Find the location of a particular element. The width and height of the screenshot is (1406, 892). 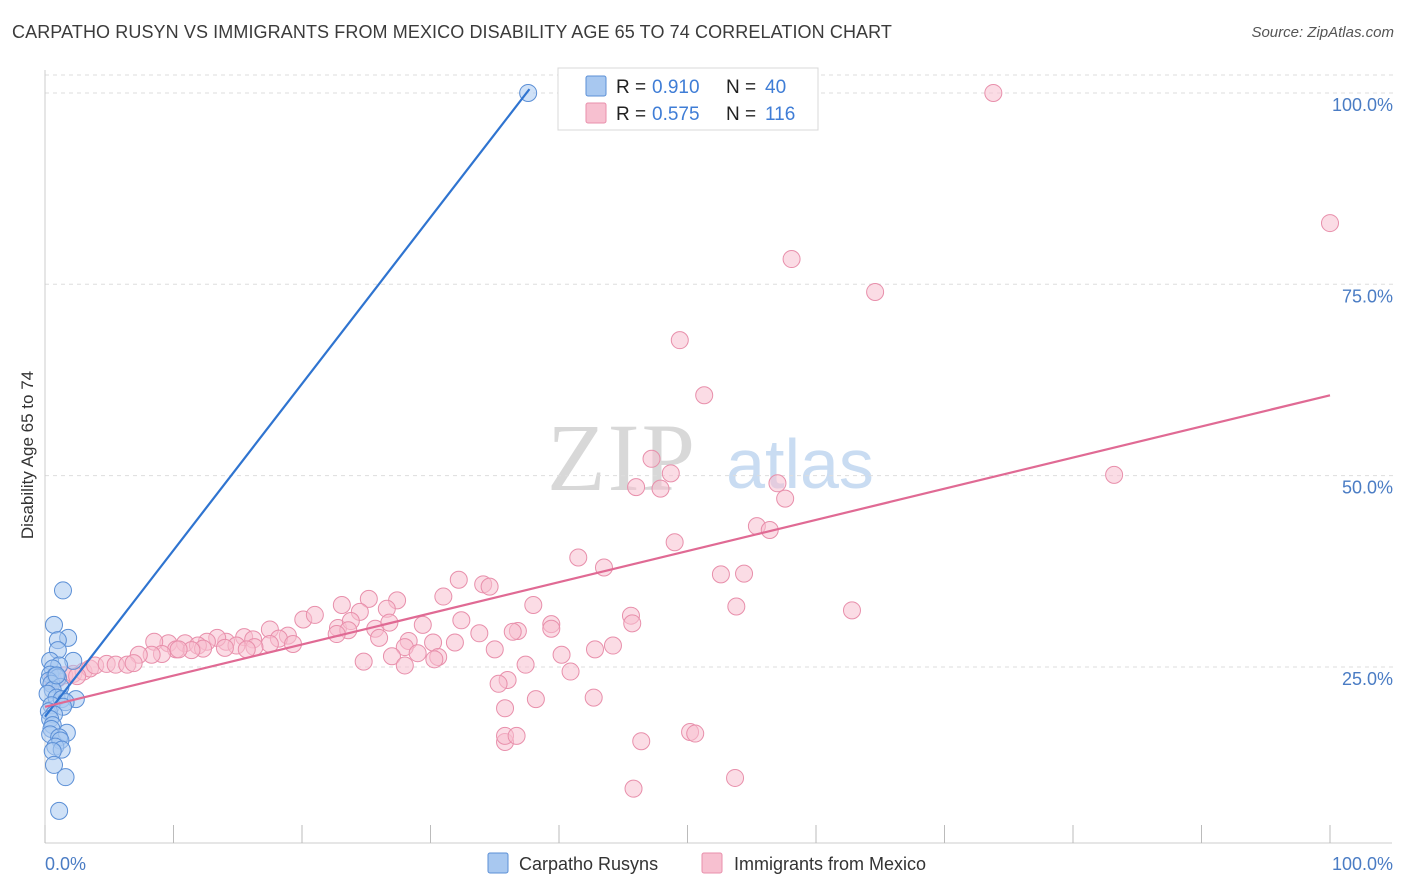

source-credit: Source: ZipAtlas.com is located at coordinates (1322, 32).